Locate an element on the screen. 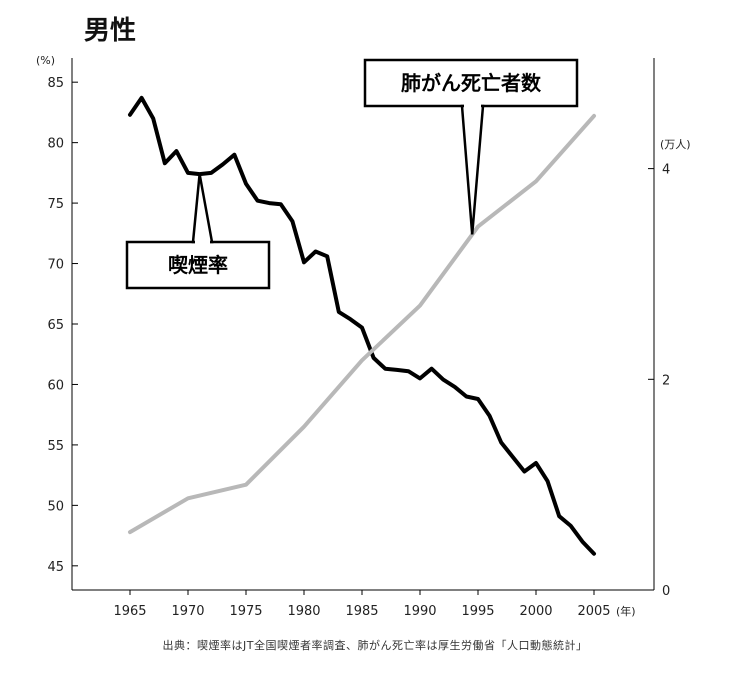  left-tick-label: 45 is located at coordinates (55, 567).